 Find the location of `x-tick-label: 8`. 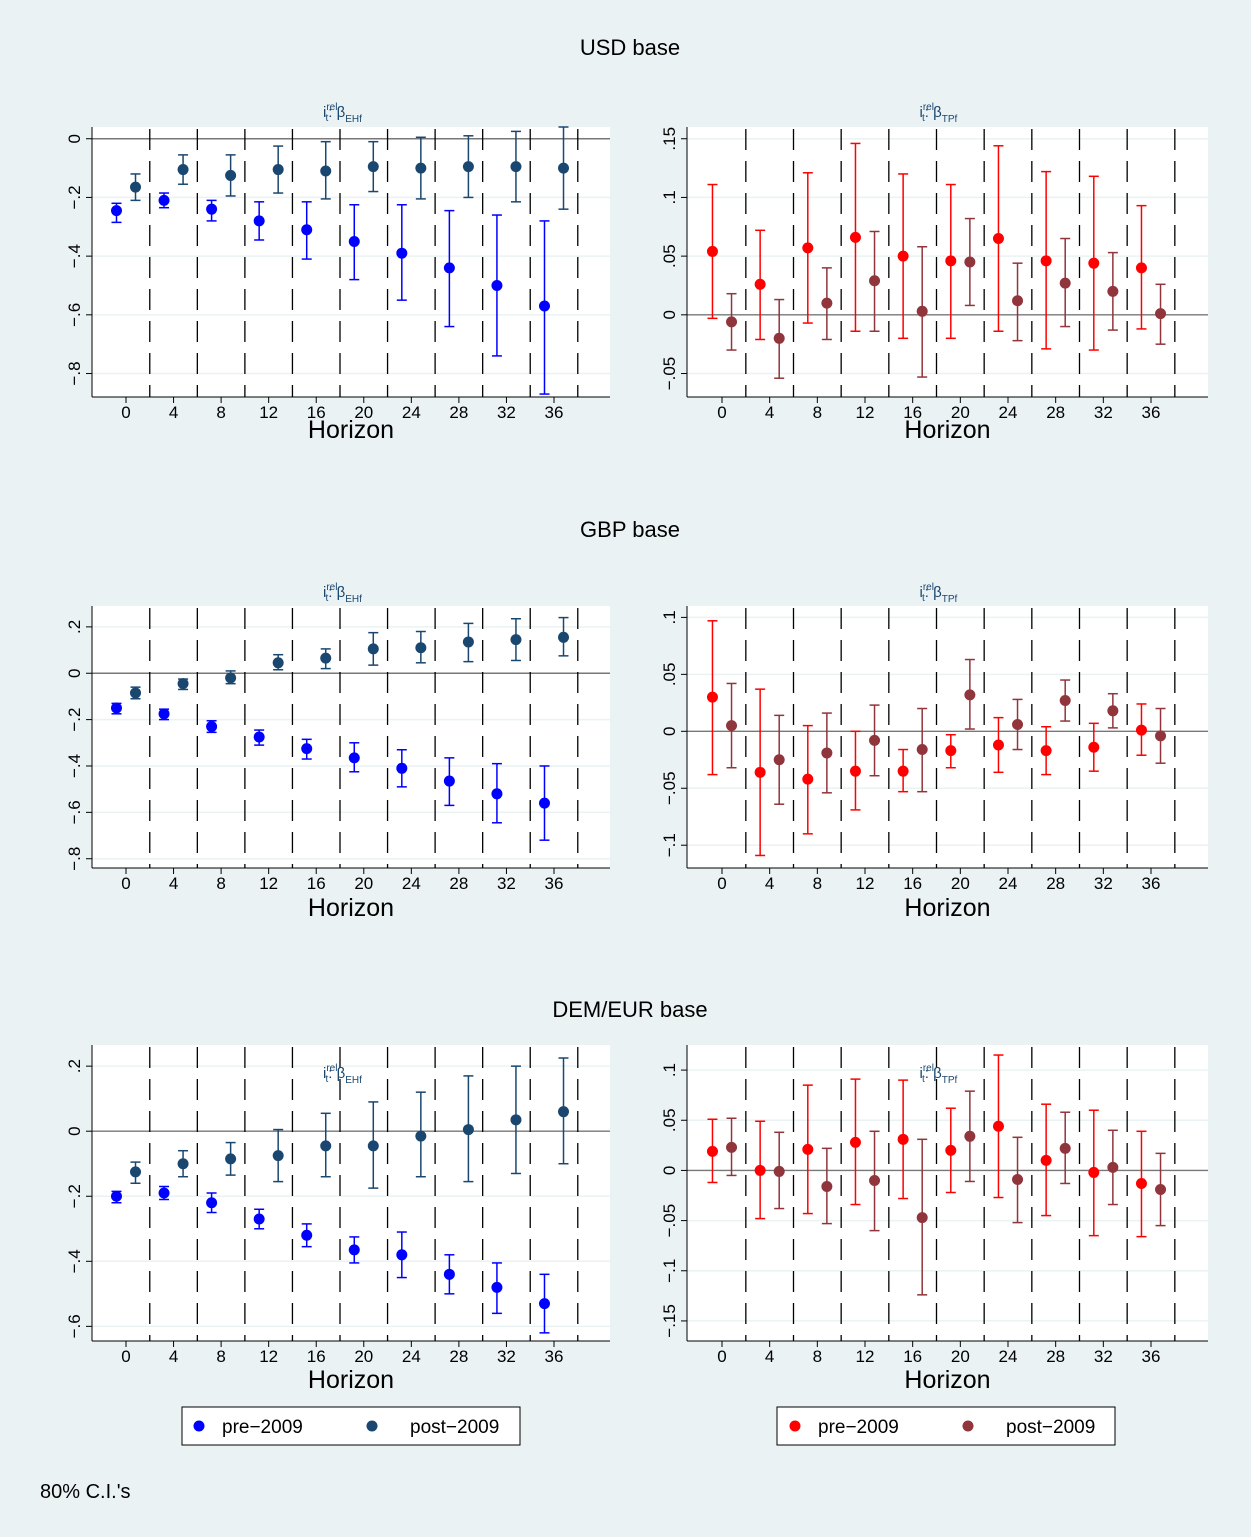

x-tick-label: 8 is located at coordinates (220, 883).